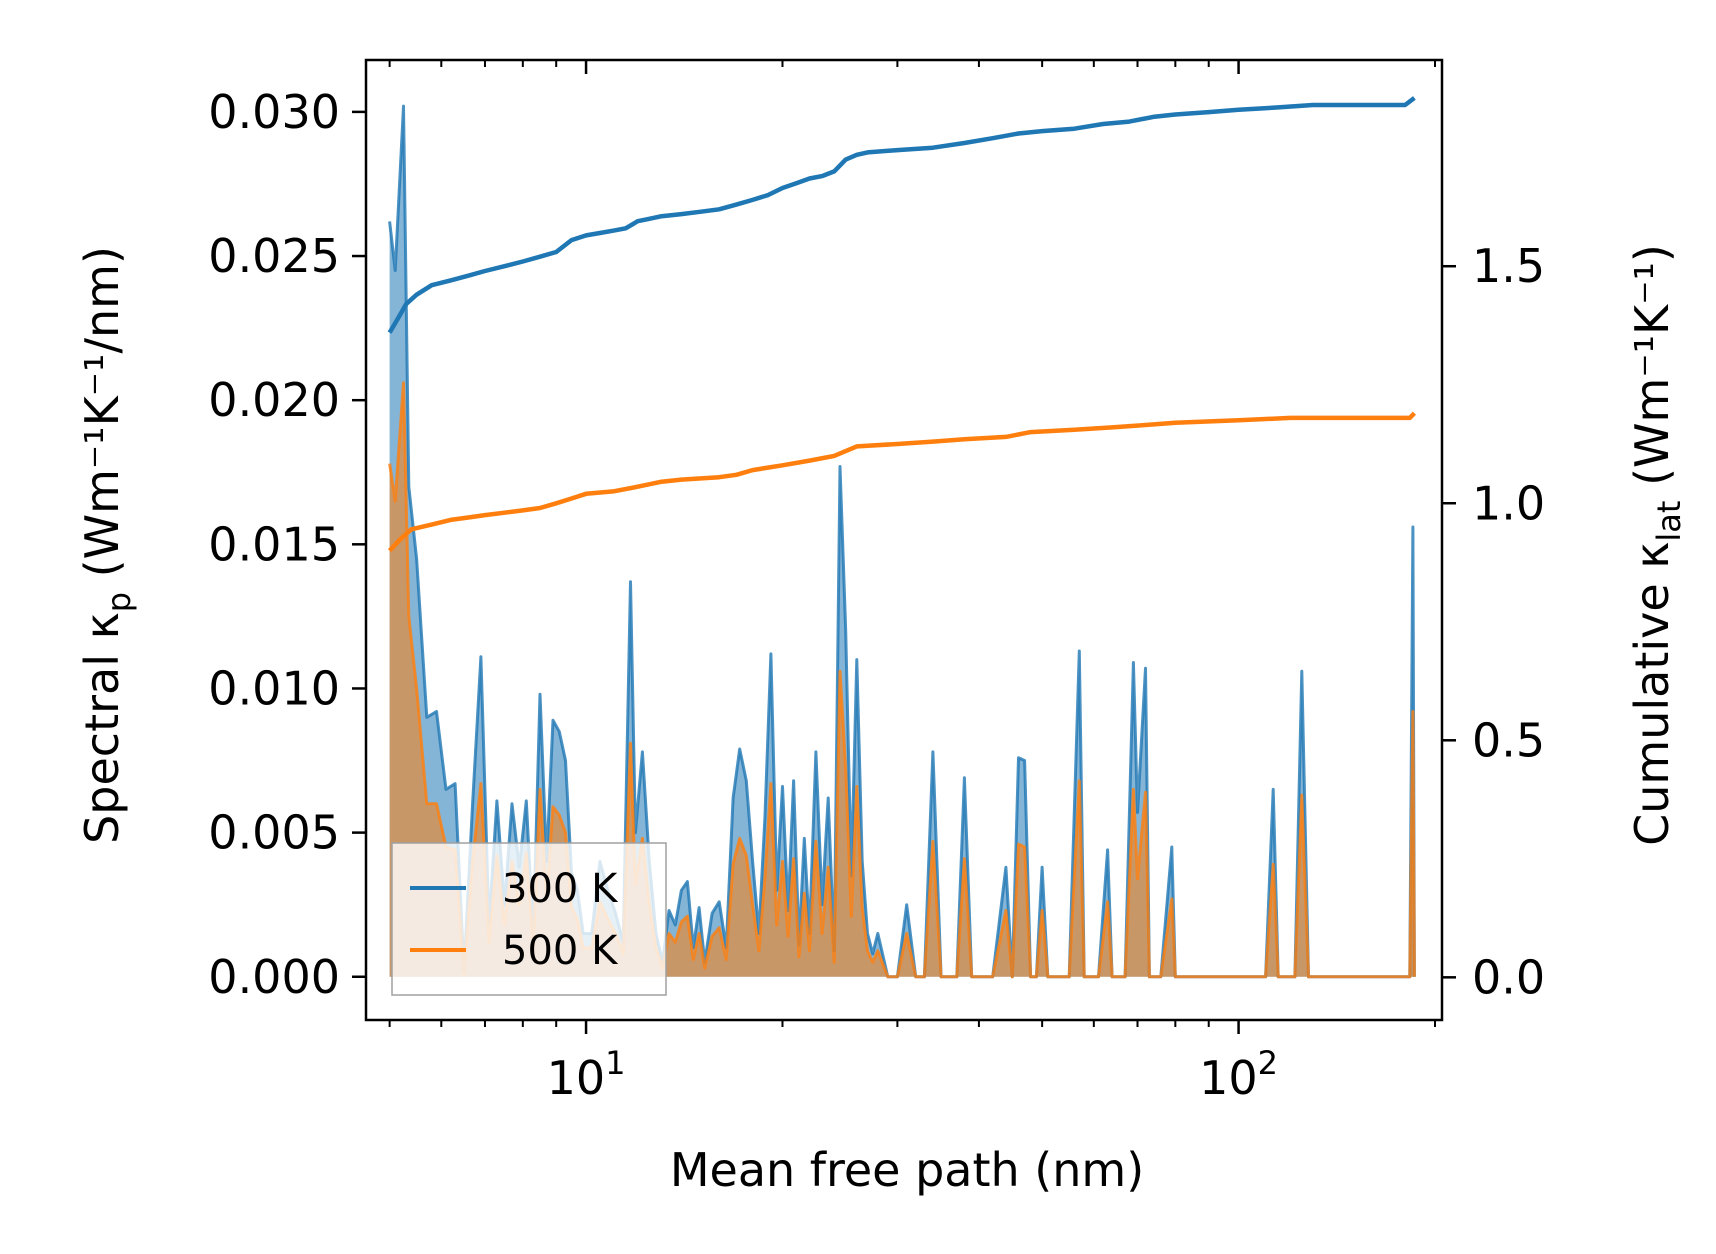  I want to click on right-y-tick-label: 1.5, so click(1508, 266).